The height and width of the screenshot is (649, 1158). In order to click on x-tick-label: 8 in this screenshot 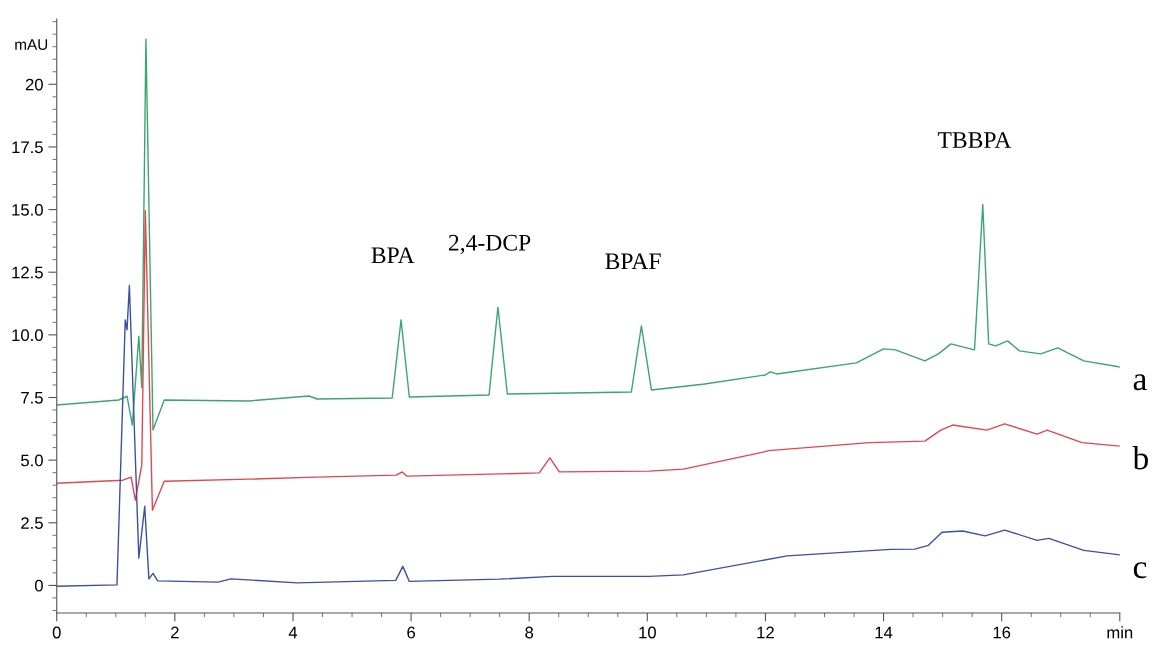, I will do `click(529, 632)`.